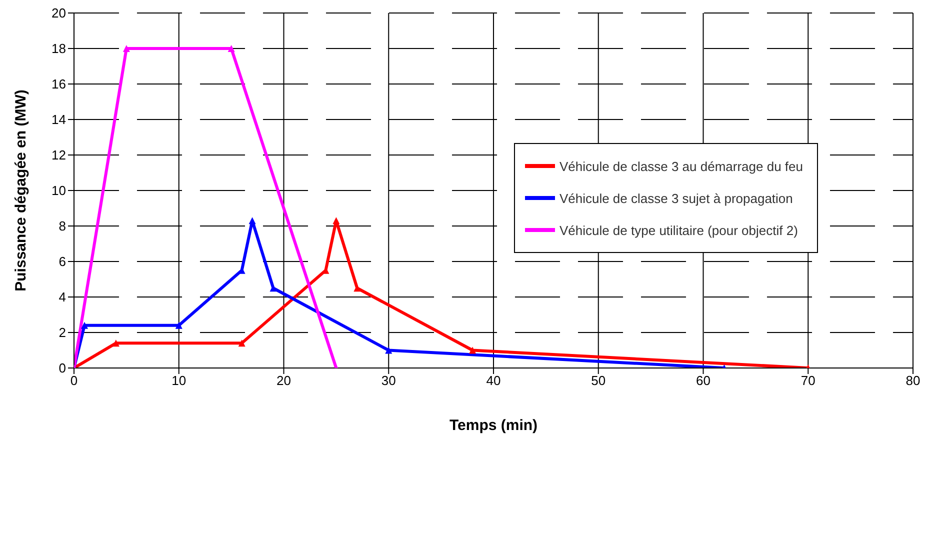 This screenshot has width=936, height=555. What do you see at coordinates (808, 380) in the screenshot?
I see `x-tick-label: 70` at bounding box center [808, 380].